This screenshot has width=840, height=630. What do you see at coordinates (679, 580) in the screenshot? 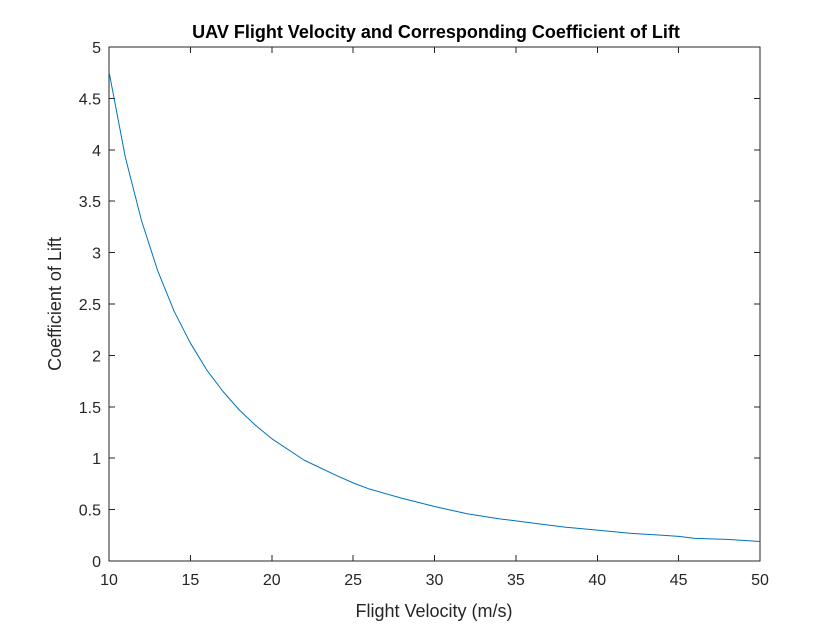
I see `x-tick-label: 45` at bounding box center [679, 580].